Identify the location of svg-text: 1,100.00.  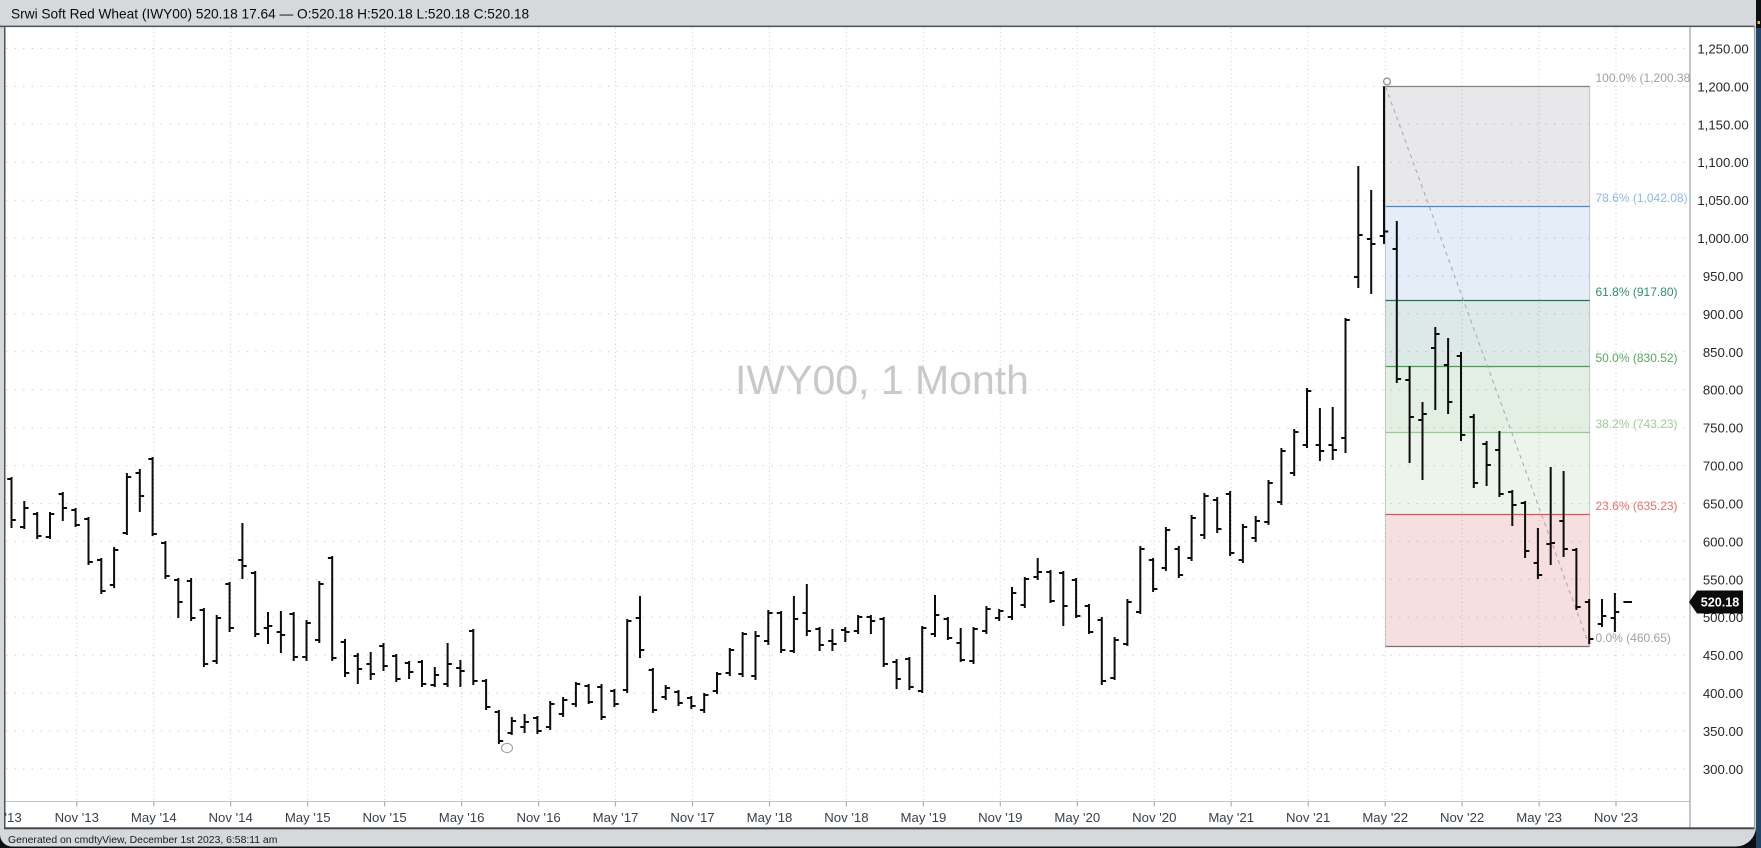
(1722, 162).